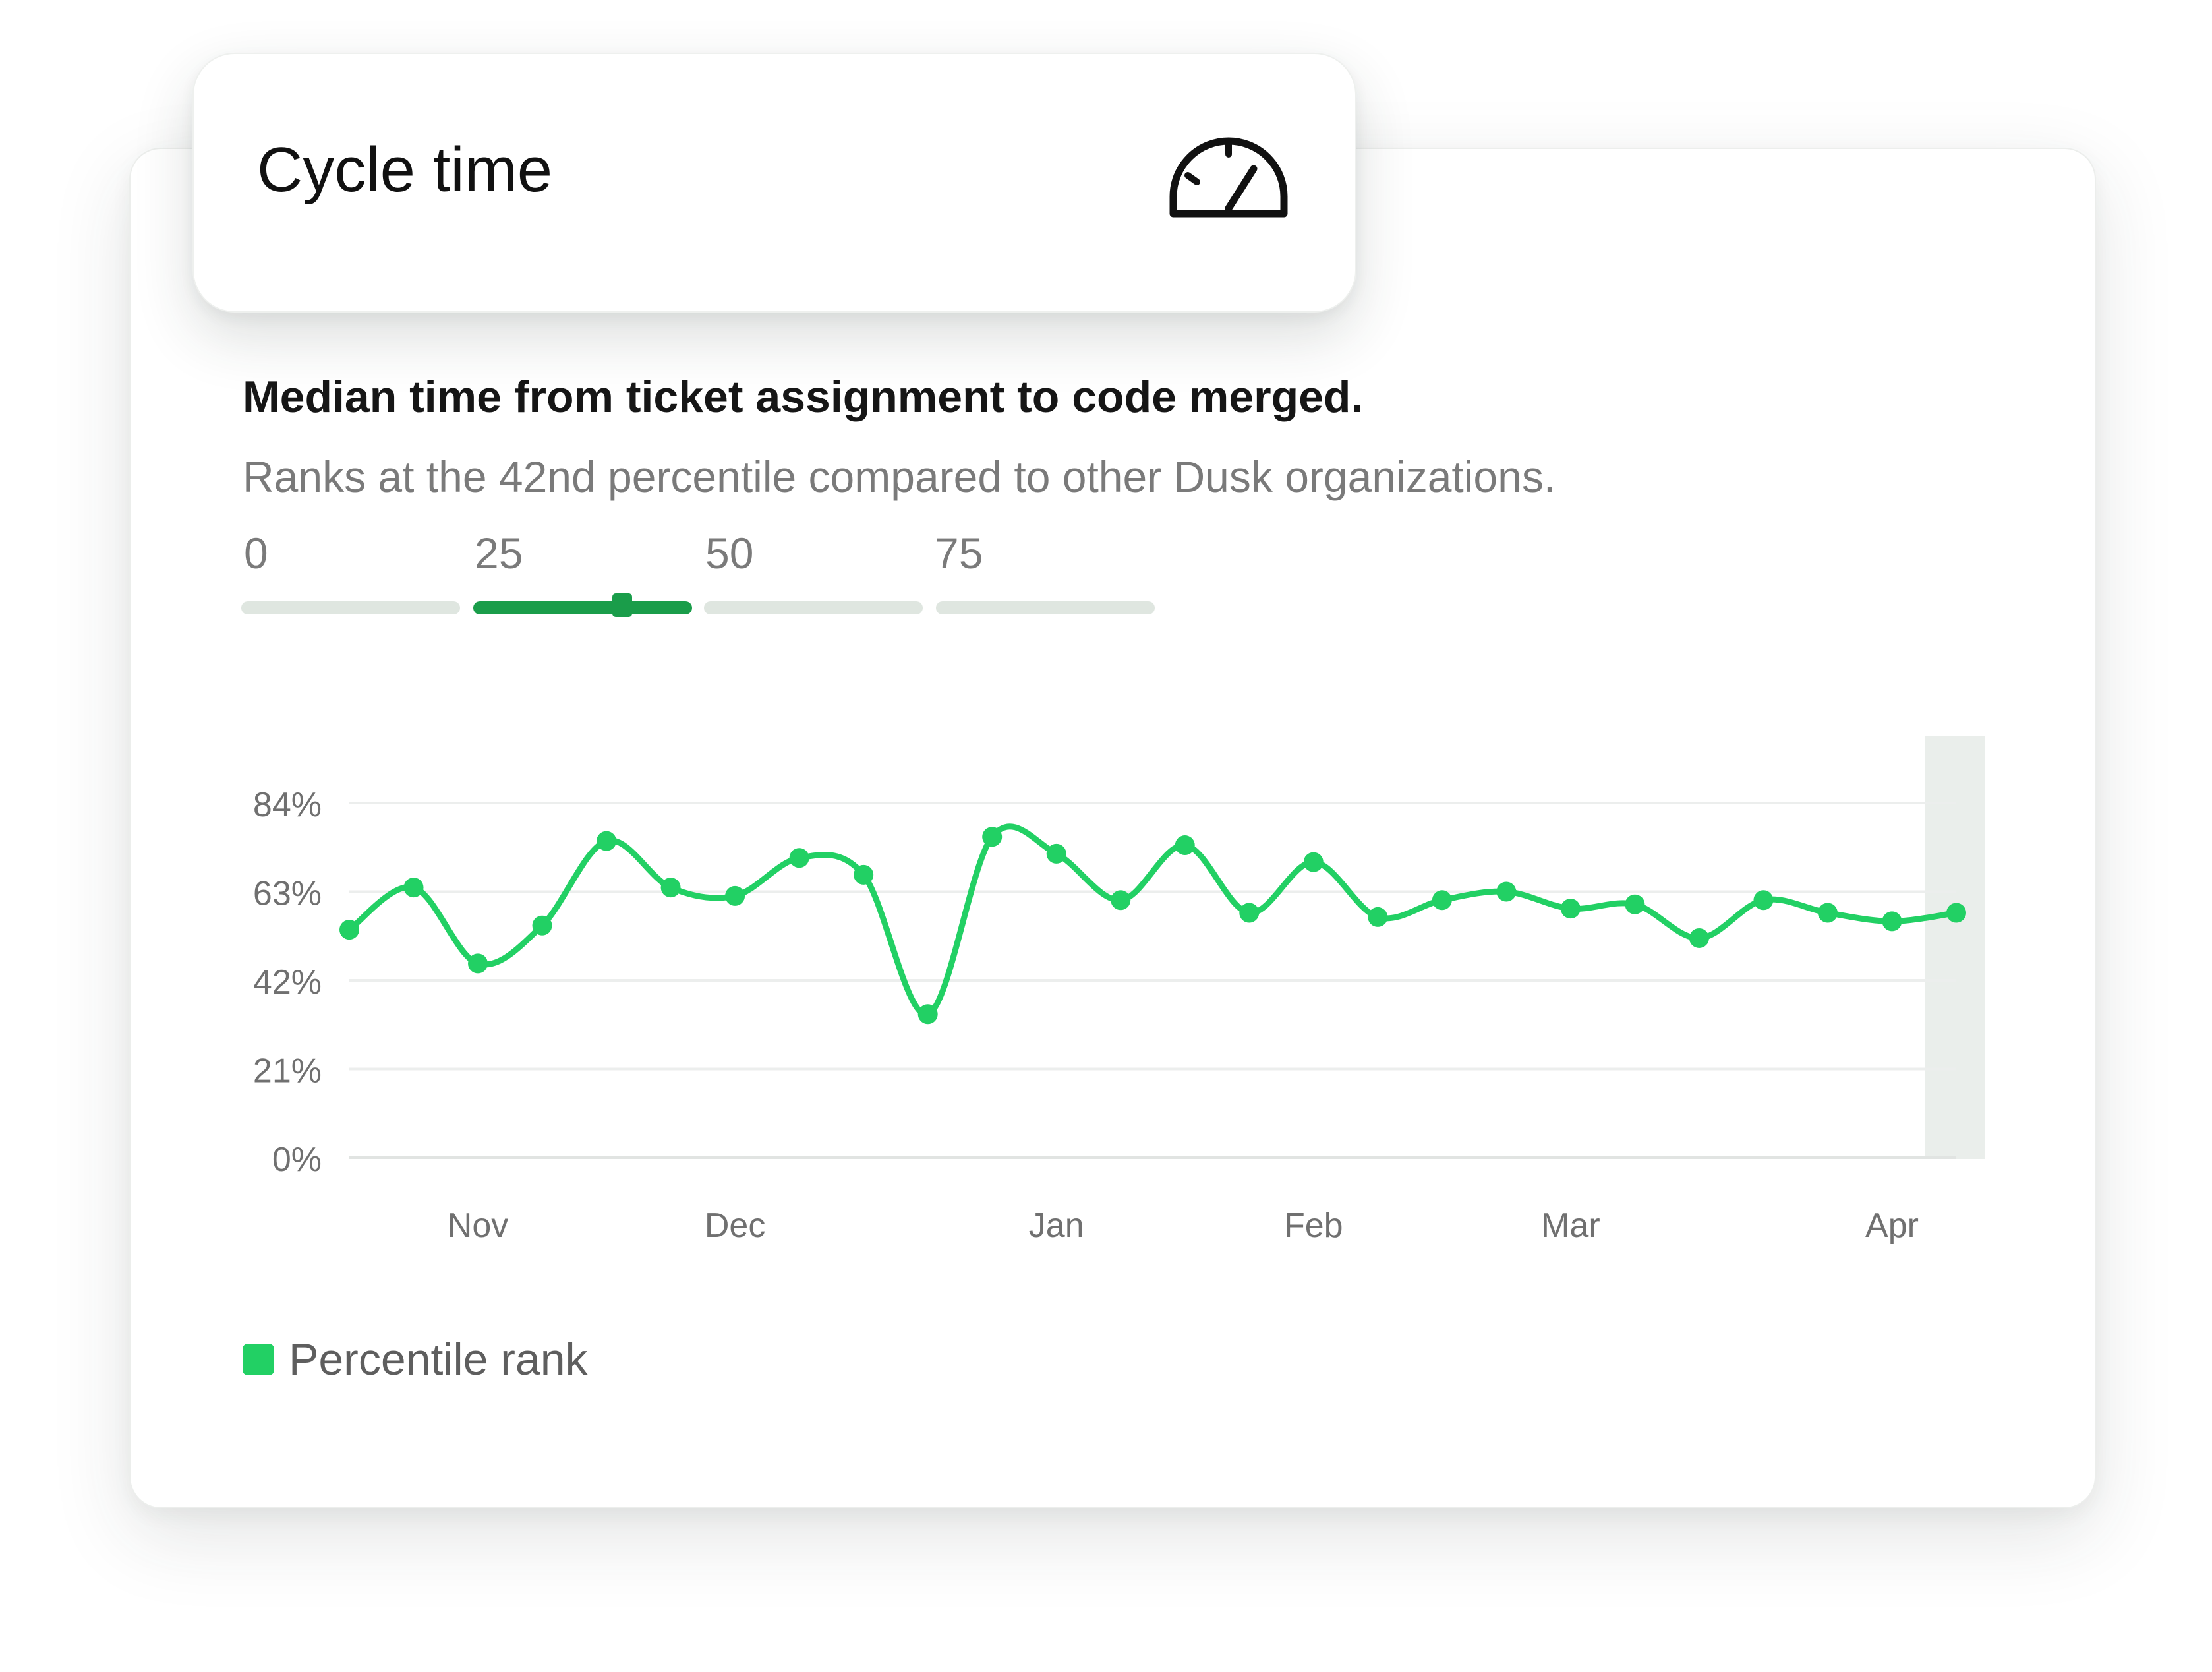 This screenshot has width=2212, height=1672. I want to click on scale-label-75: 75, so click(959, 553).